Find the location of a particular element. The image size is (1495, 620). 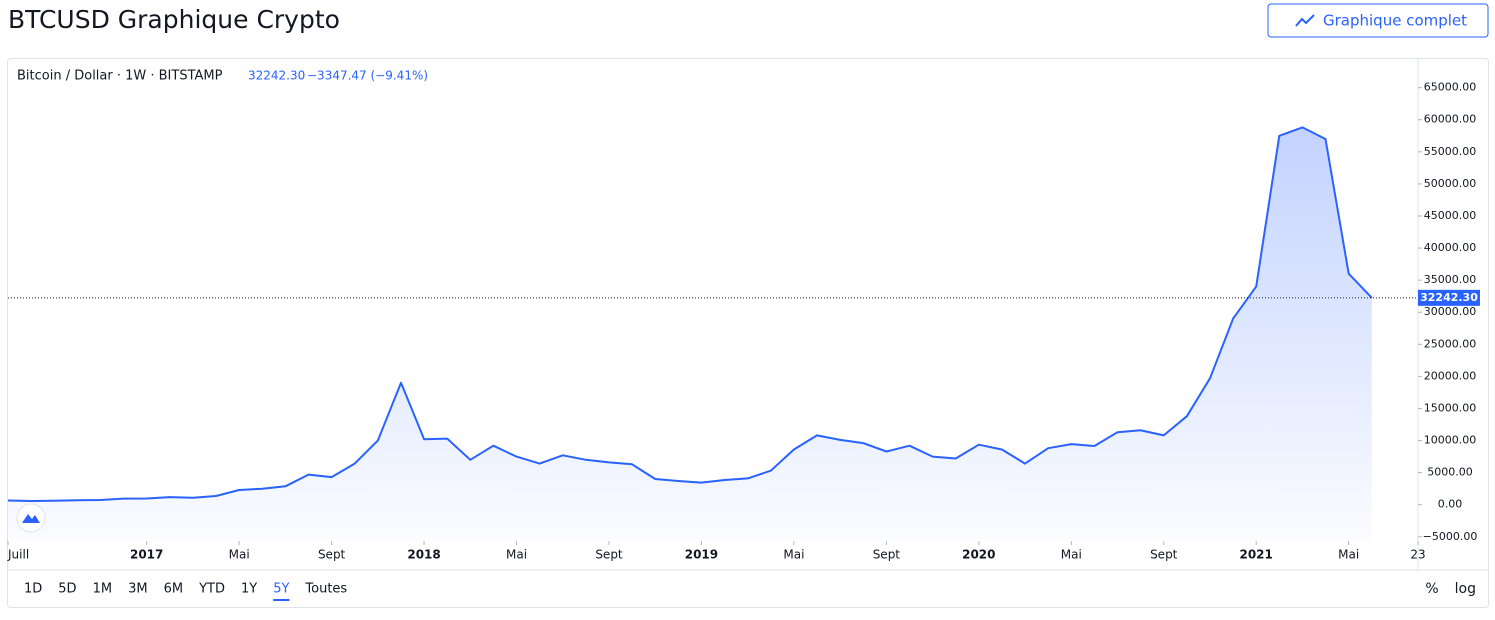

scale-button: log is located at coordinates (1465, 589).